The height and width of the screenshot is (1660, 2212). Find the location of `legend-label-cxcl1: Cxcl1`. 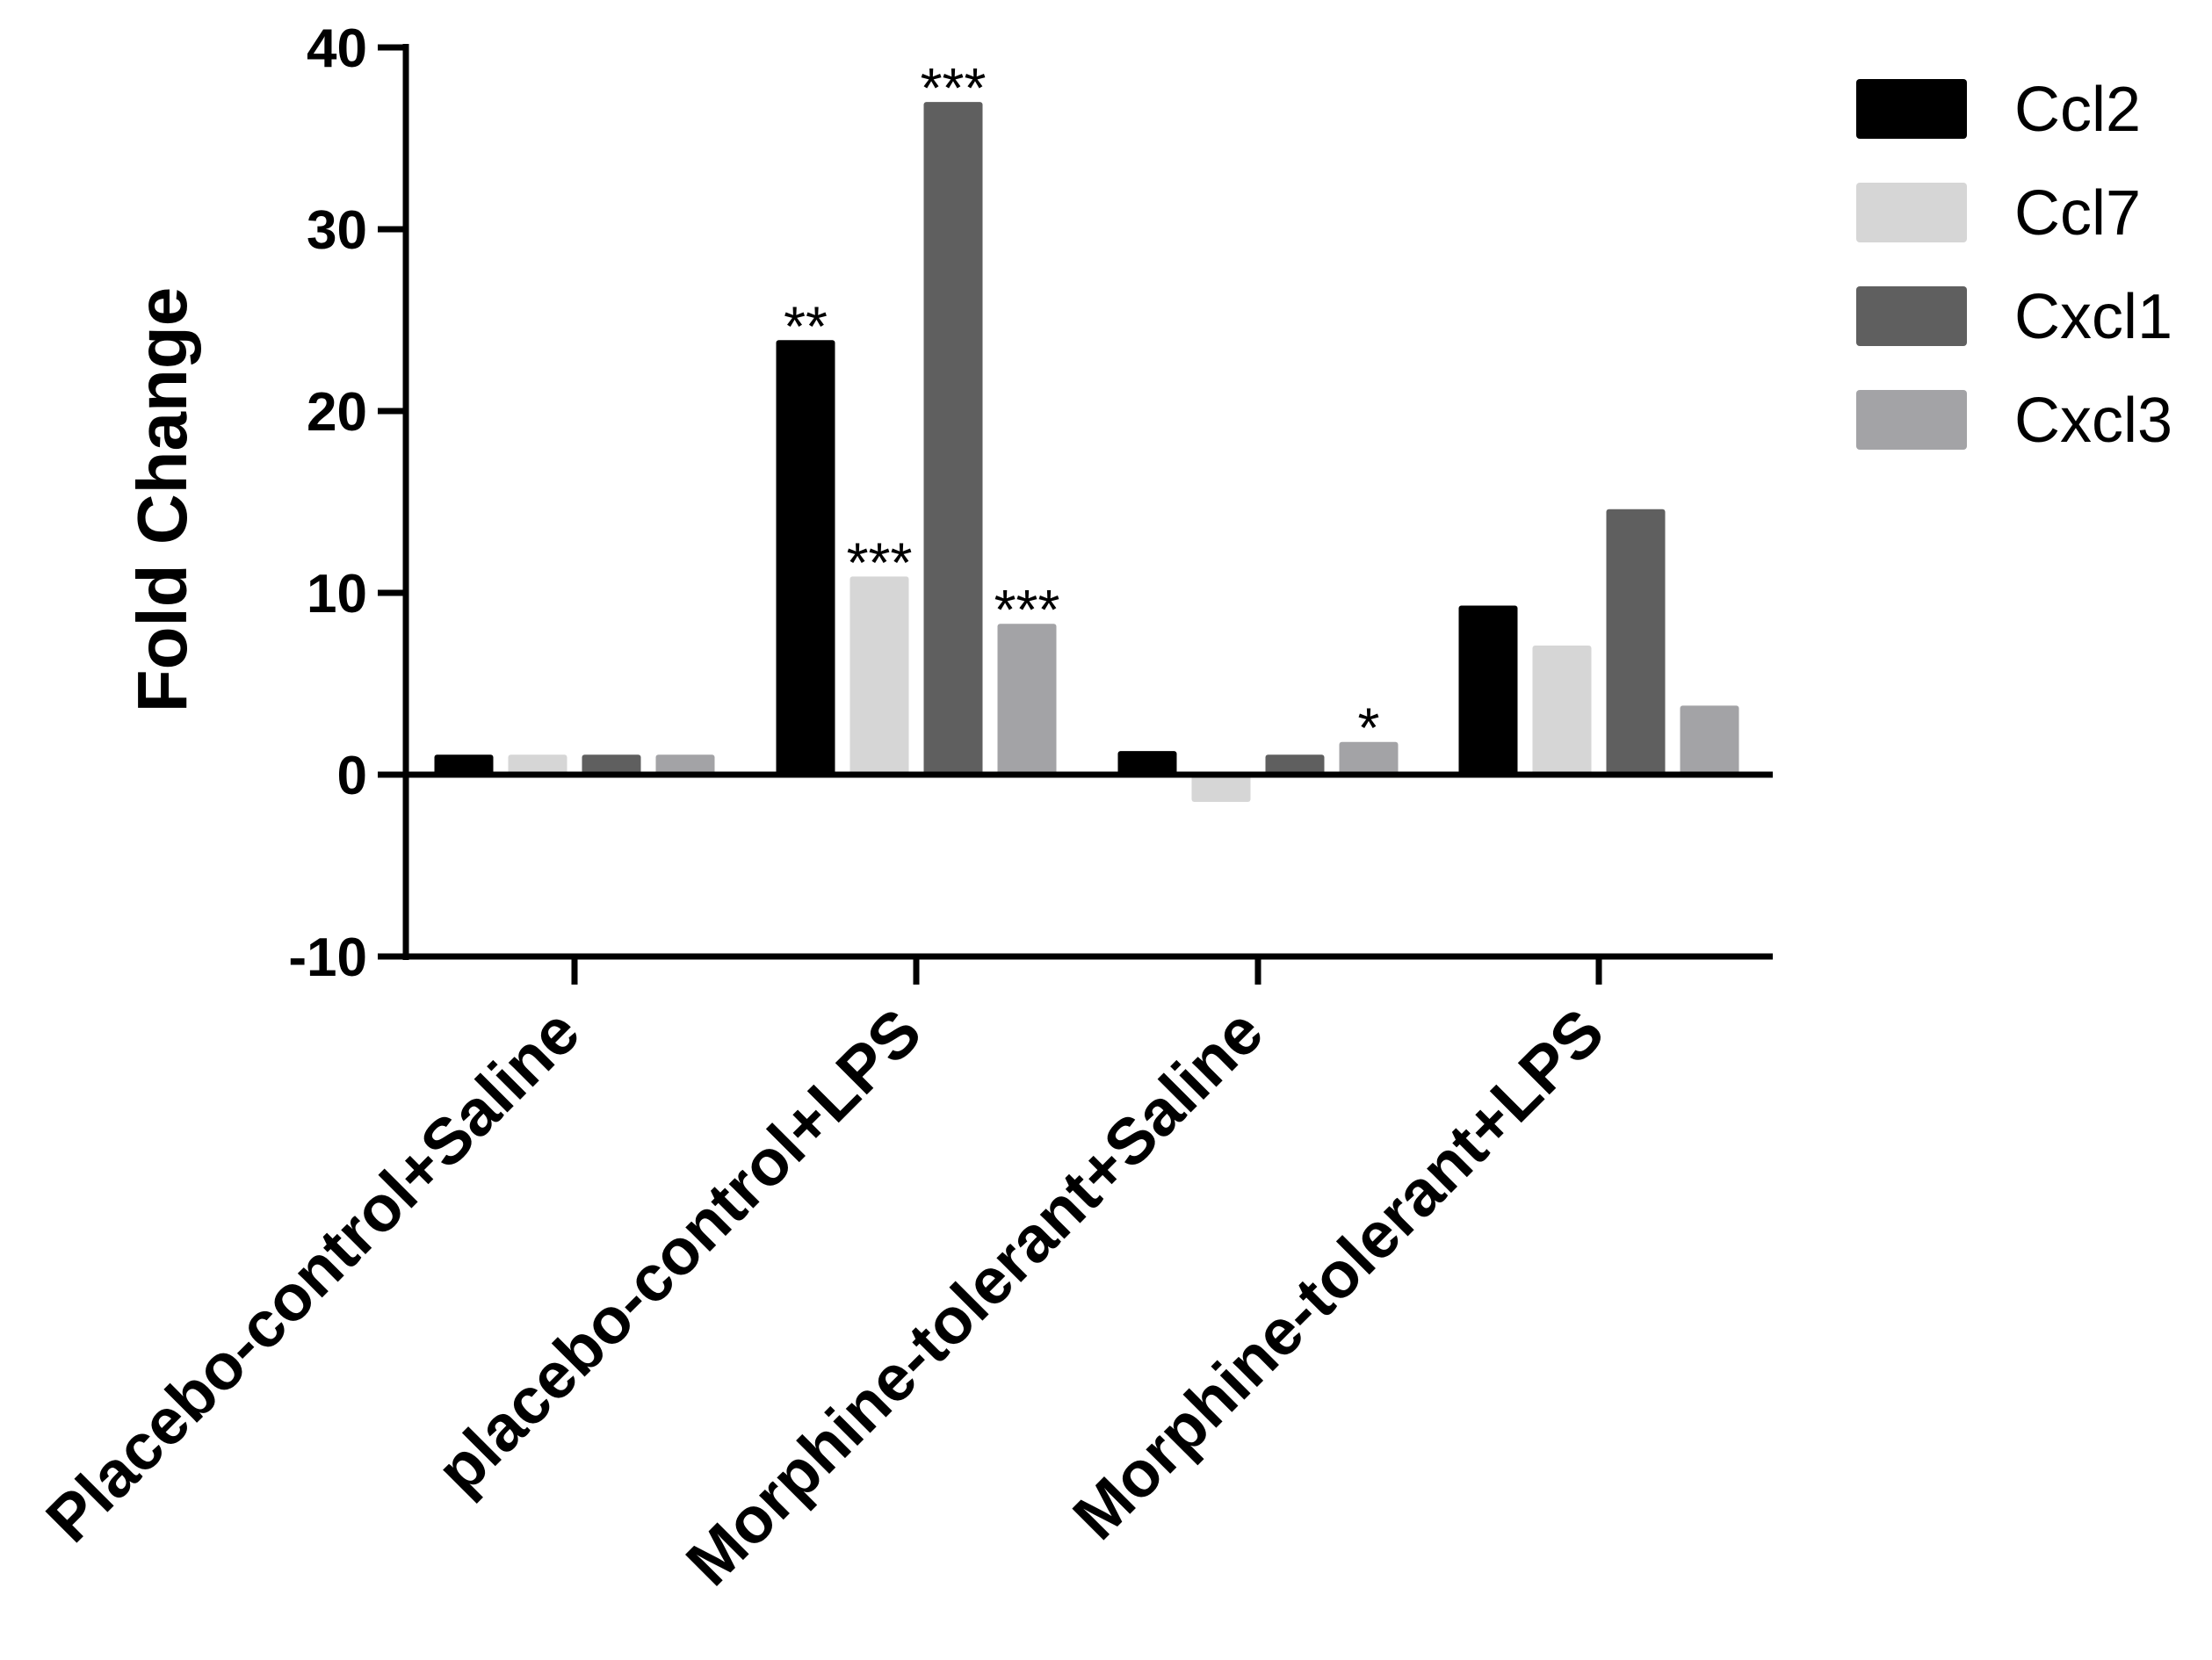

legend-label-cxcl1: Cxcl1 is located at coordinates (2093, 317).